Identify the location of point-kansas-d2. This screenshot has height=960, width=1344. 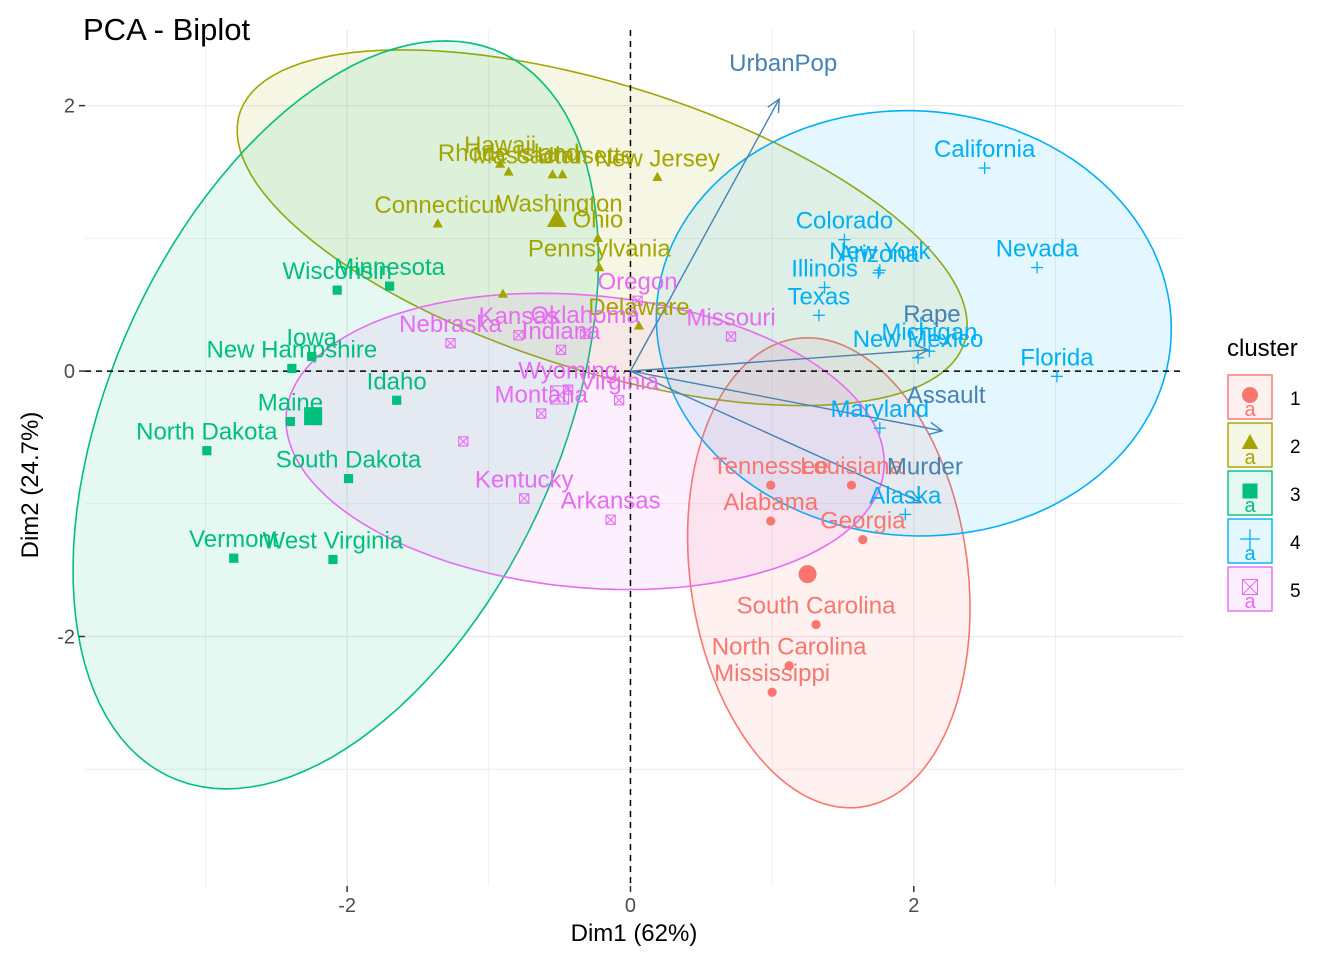
(518, 335).